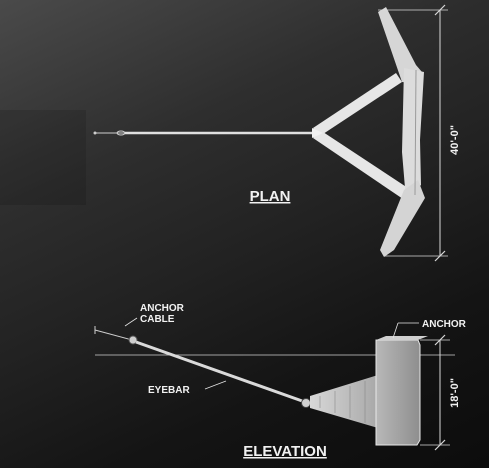 The height and width of the screenshot is (468, 489). Describe the element at coordinates (215, 385) in the screenshot. I see `eyebar-leader` at that location.